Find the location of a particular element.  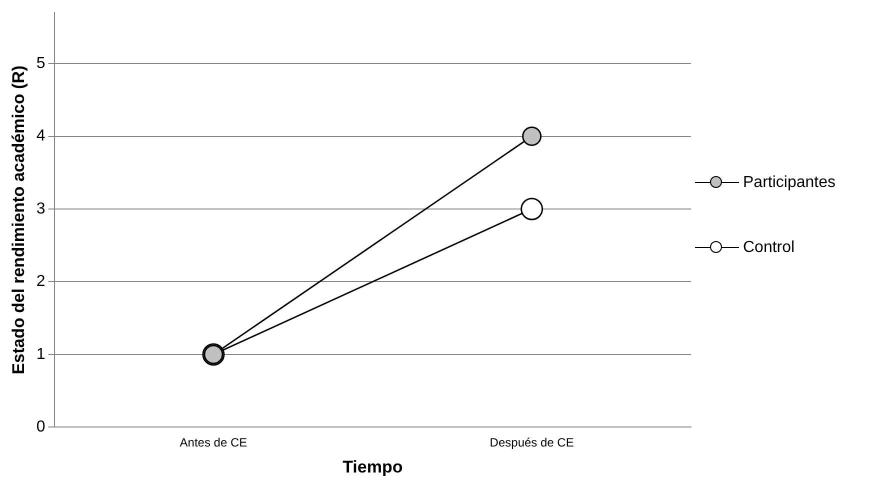

y-axis-title: Estado del rendimiento académico (R) is located at coordinates (18, 219).